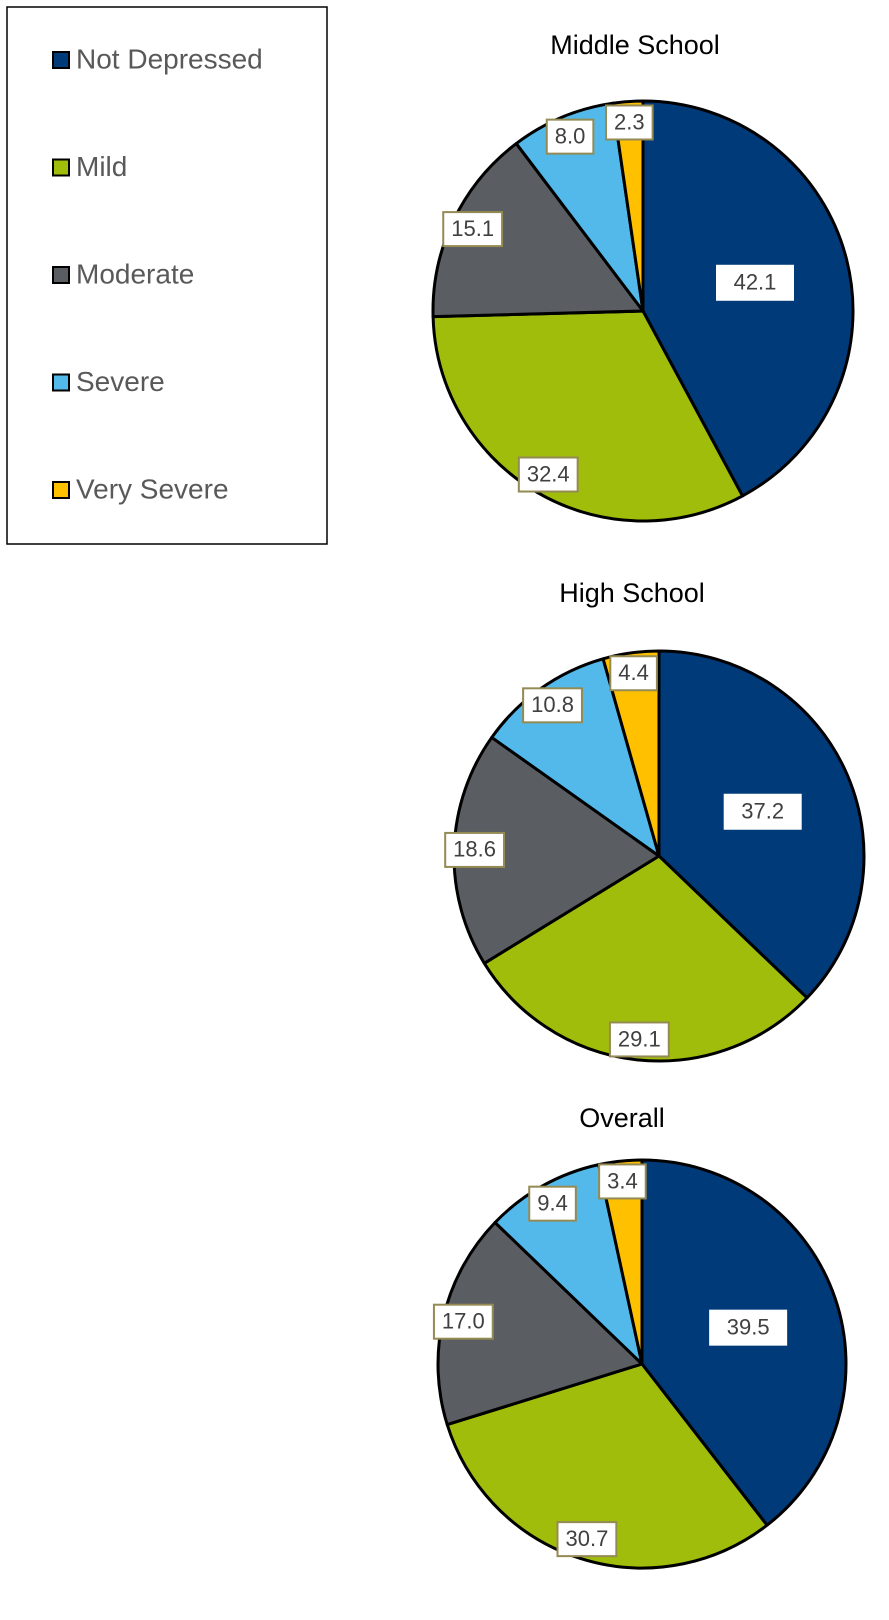 This screenshot has height=1620, width=889. I want to click on data-label: 18.6, so click(474, 849).